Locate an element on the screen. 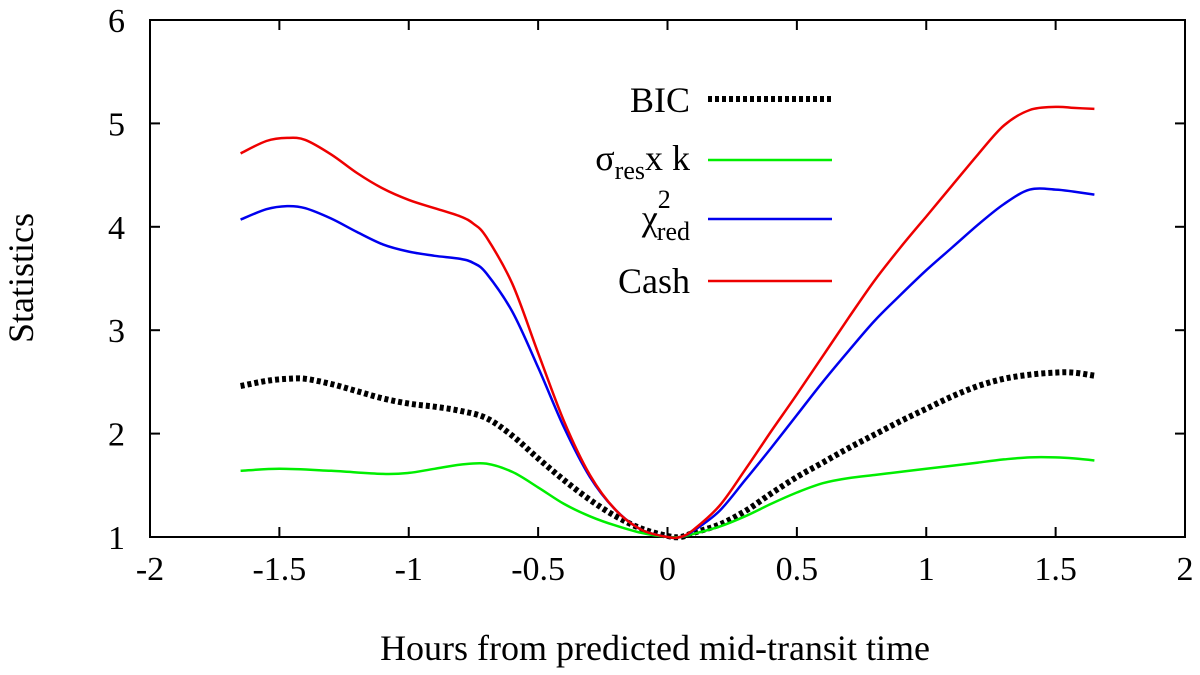 Image resolution: width=1200 pixels, height=675 pixels. legend-sigma-tail: x k is located at coordinates (667, 158).